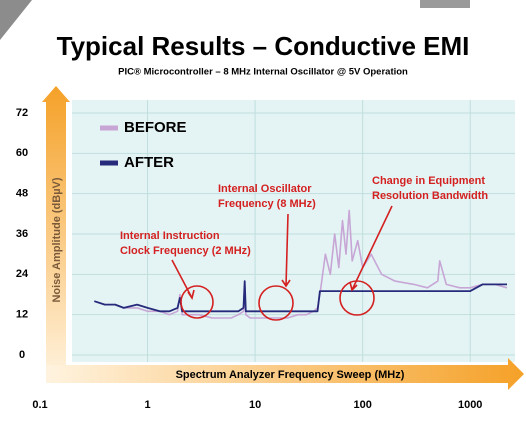 The image size is (526, 434). Describe the element at coordinates (255, 405) in the screenshot. I see `x-tick-label: 10` at that location.